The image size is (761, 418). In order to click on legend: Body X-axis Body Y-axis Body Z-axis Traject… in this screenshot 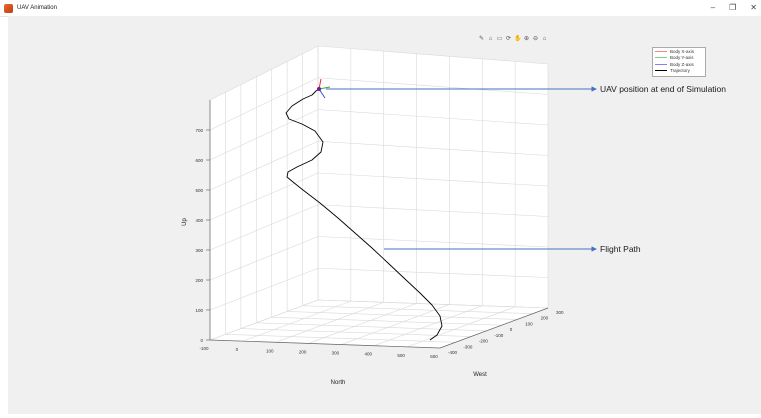, I will do `click(679, 62)`.